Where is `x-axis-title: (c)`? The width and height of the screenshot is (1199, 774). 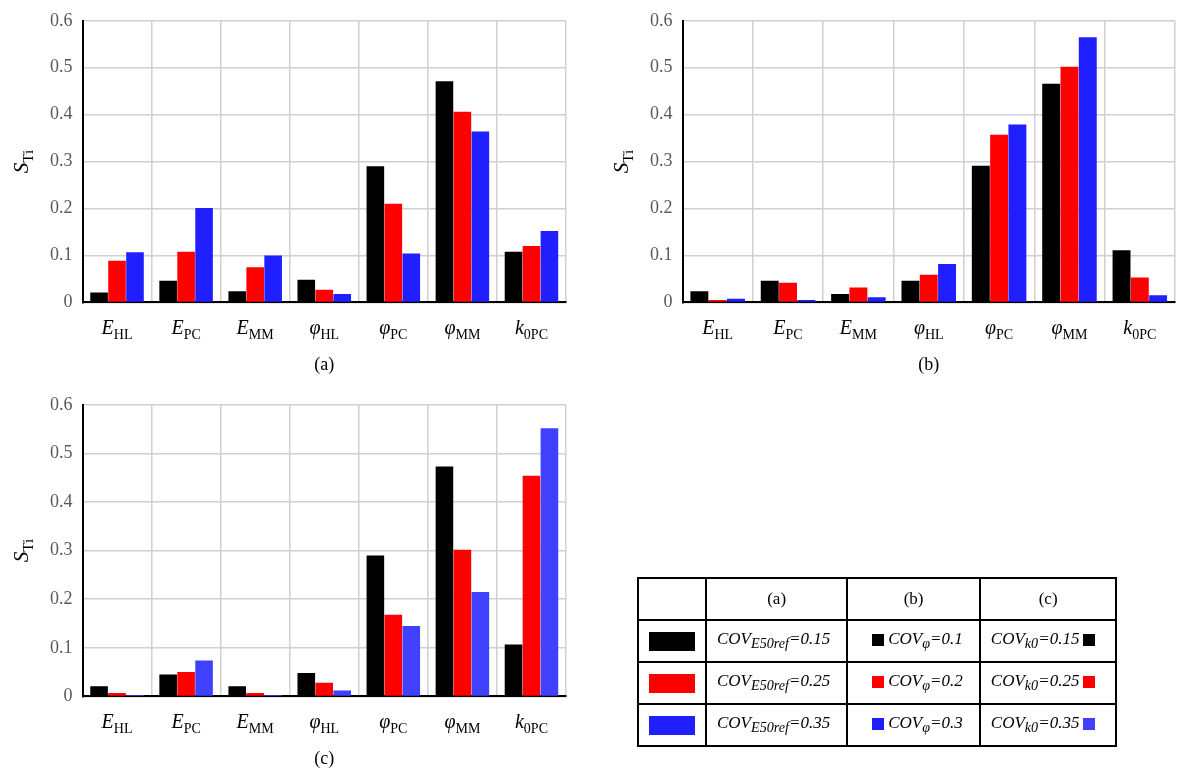
x-axis-title: (c) is located at coordinates (324, 758).